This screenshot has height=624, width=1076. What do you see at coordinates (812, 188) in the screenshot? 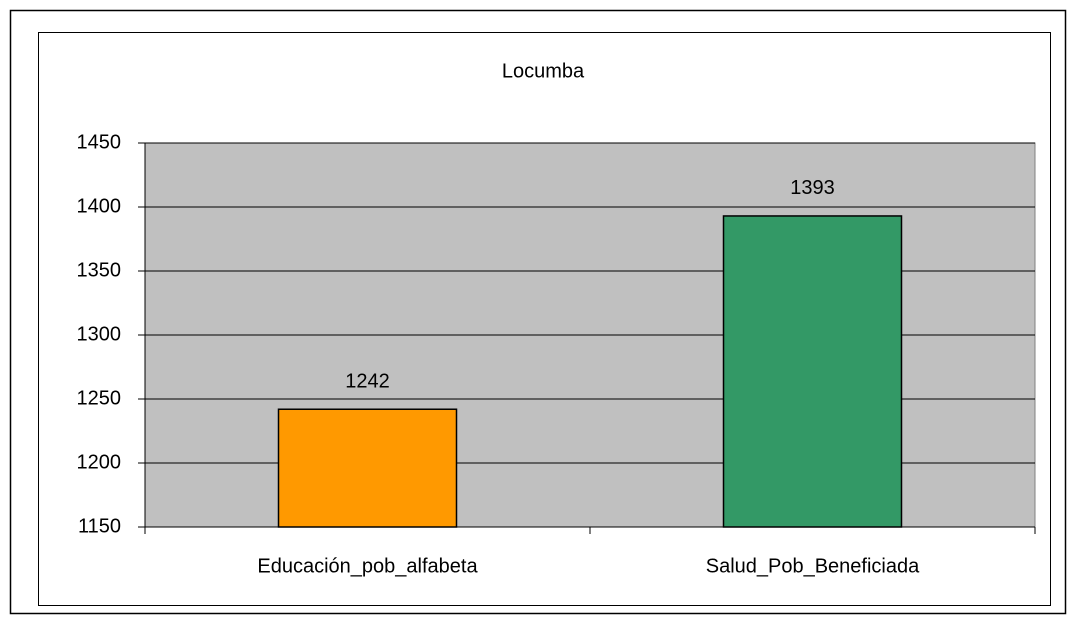
I see `data-label: 1393` at bounding box center [812, 188].